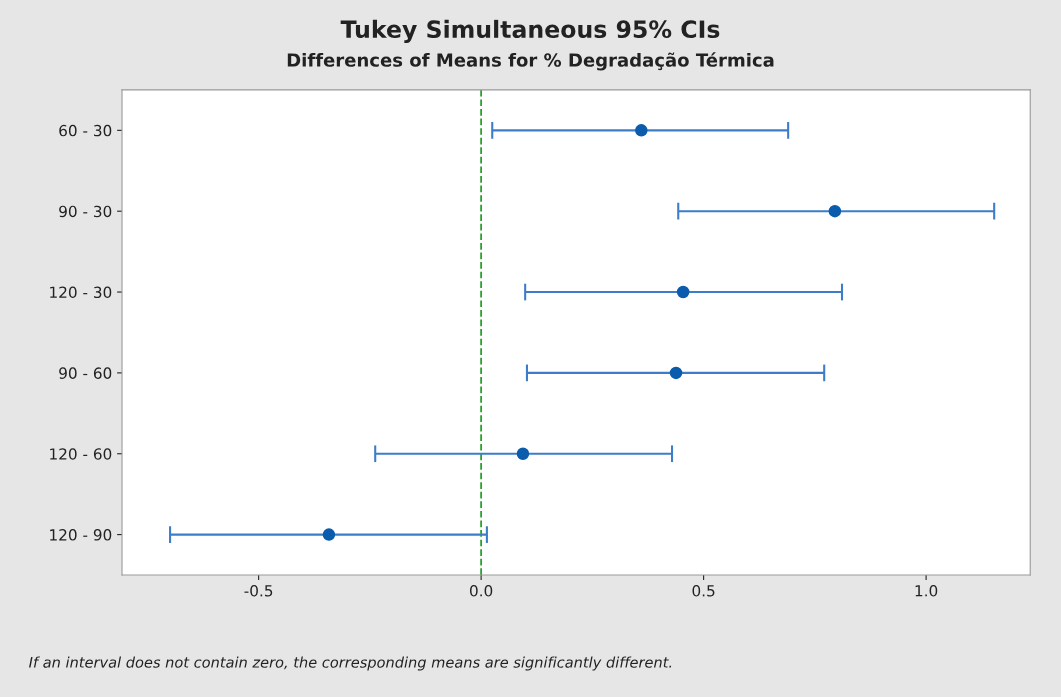  What do you see at coordinates (85, 130) in the screenshot?
I see `y-tick-label: 60 - 30` at bounding box center [85, 130].